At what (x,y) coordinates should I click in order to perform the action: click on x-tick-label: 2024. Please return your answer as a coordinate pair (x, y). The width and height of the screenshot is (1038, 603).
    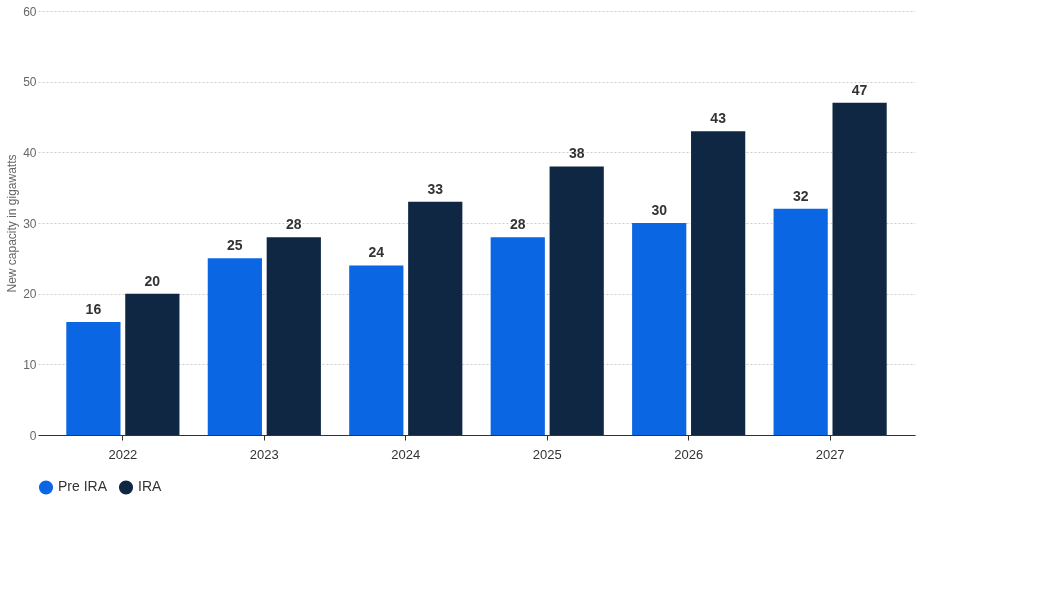
    Looking at the image, I should click on (406, 454).